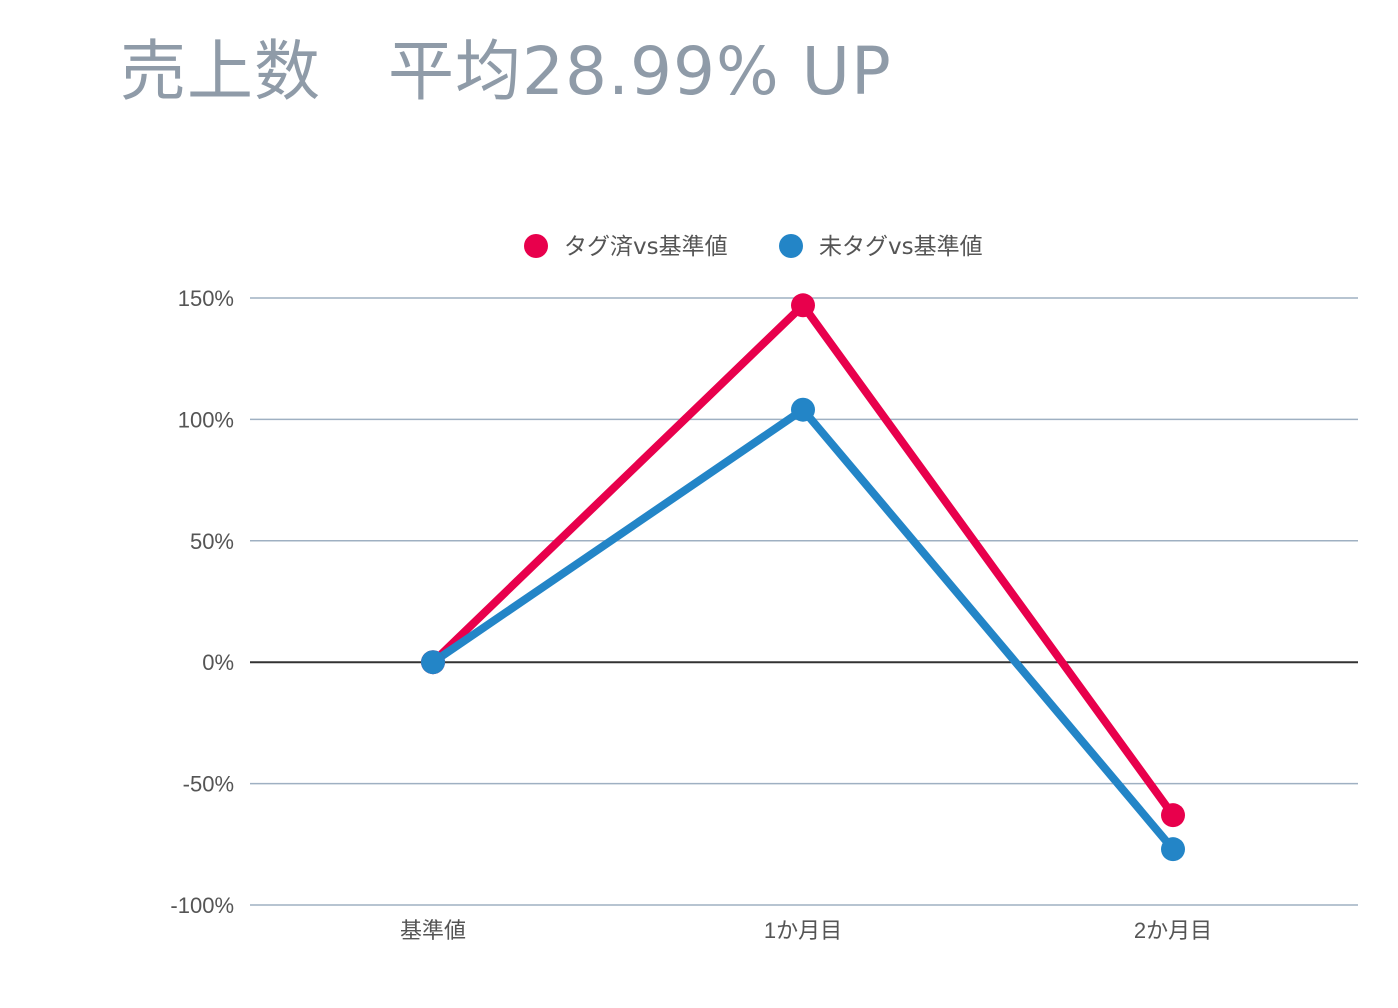 This screenshot has width=1398, height=1008. I want to click on legend-label: タグ済vs基準値, so click(646, 247).